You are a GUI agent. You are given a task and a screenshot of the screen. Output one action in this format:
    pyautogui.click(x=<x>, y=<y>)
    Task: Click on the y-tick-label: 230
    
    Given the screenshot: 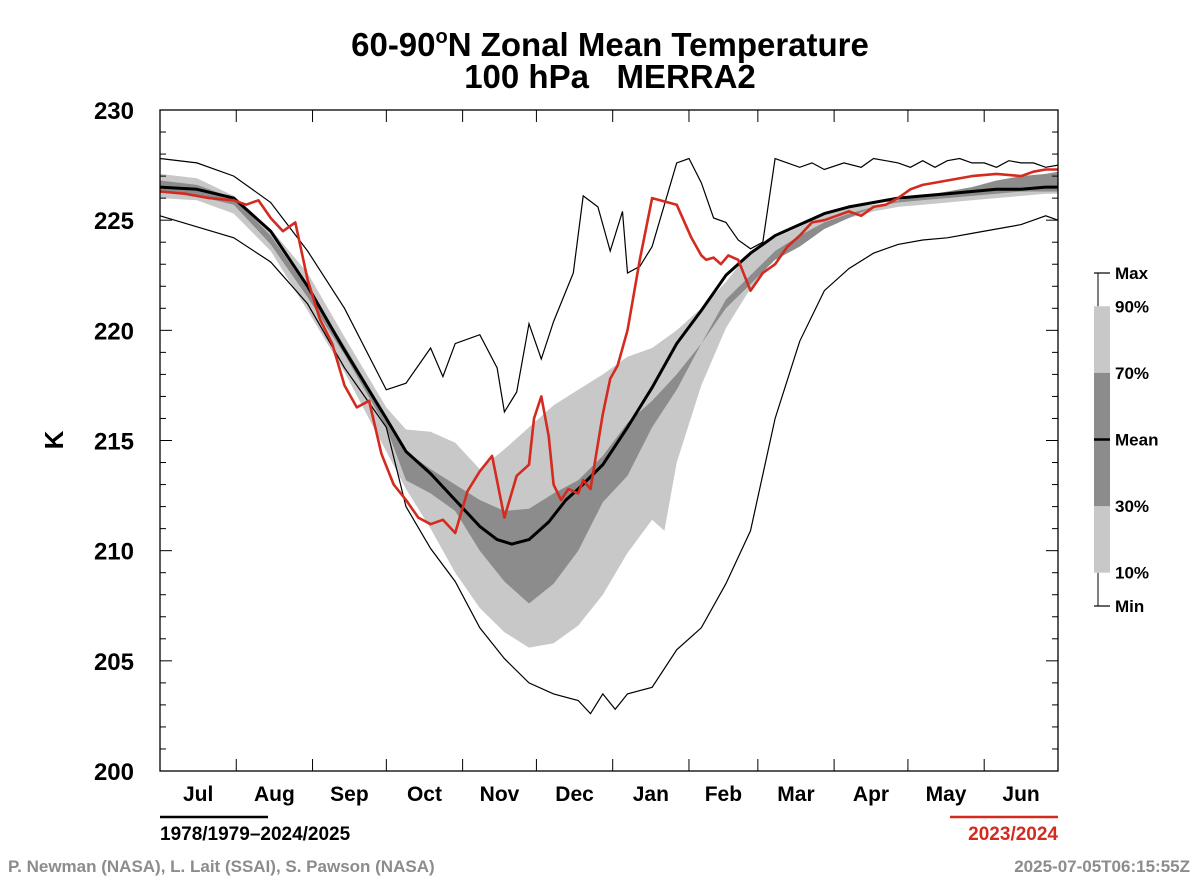 What is the action you would take?
    pyautogui.click(x=114, y=111)
    